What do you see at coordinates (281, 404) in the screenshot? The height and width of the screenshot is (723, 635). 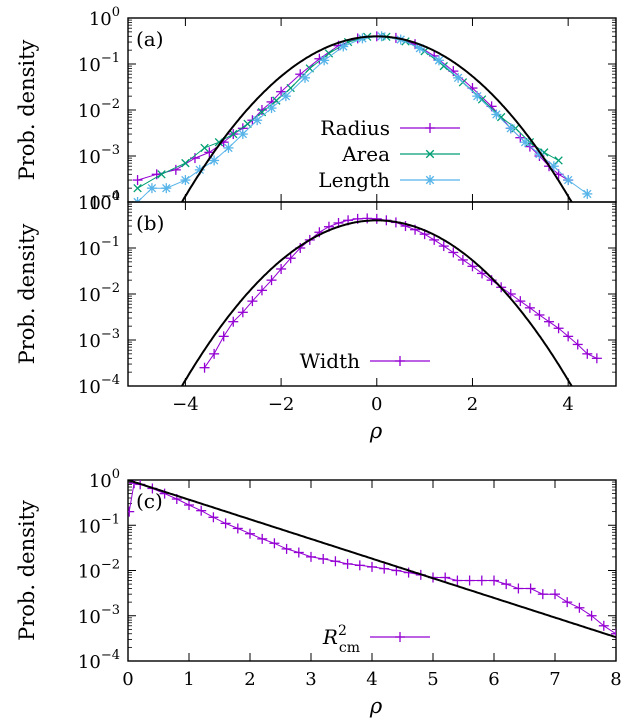 I see `x-tick-label: −2` at bounding box center [281, 404].